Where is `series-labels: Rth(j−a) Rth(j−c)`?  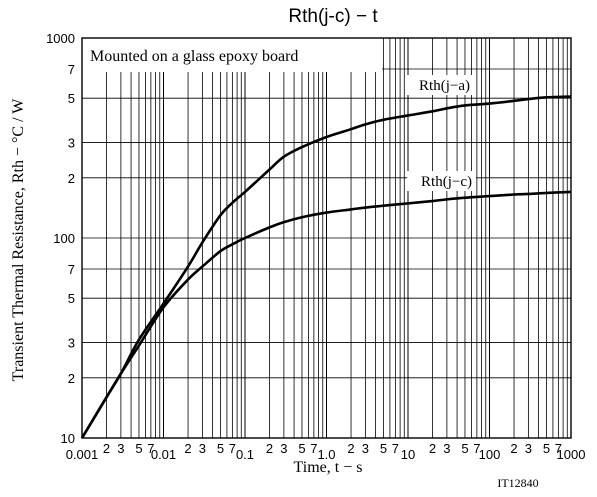 series-labels: Rth(j−a) Rth(j−c) is located at coordinates (440, 133).